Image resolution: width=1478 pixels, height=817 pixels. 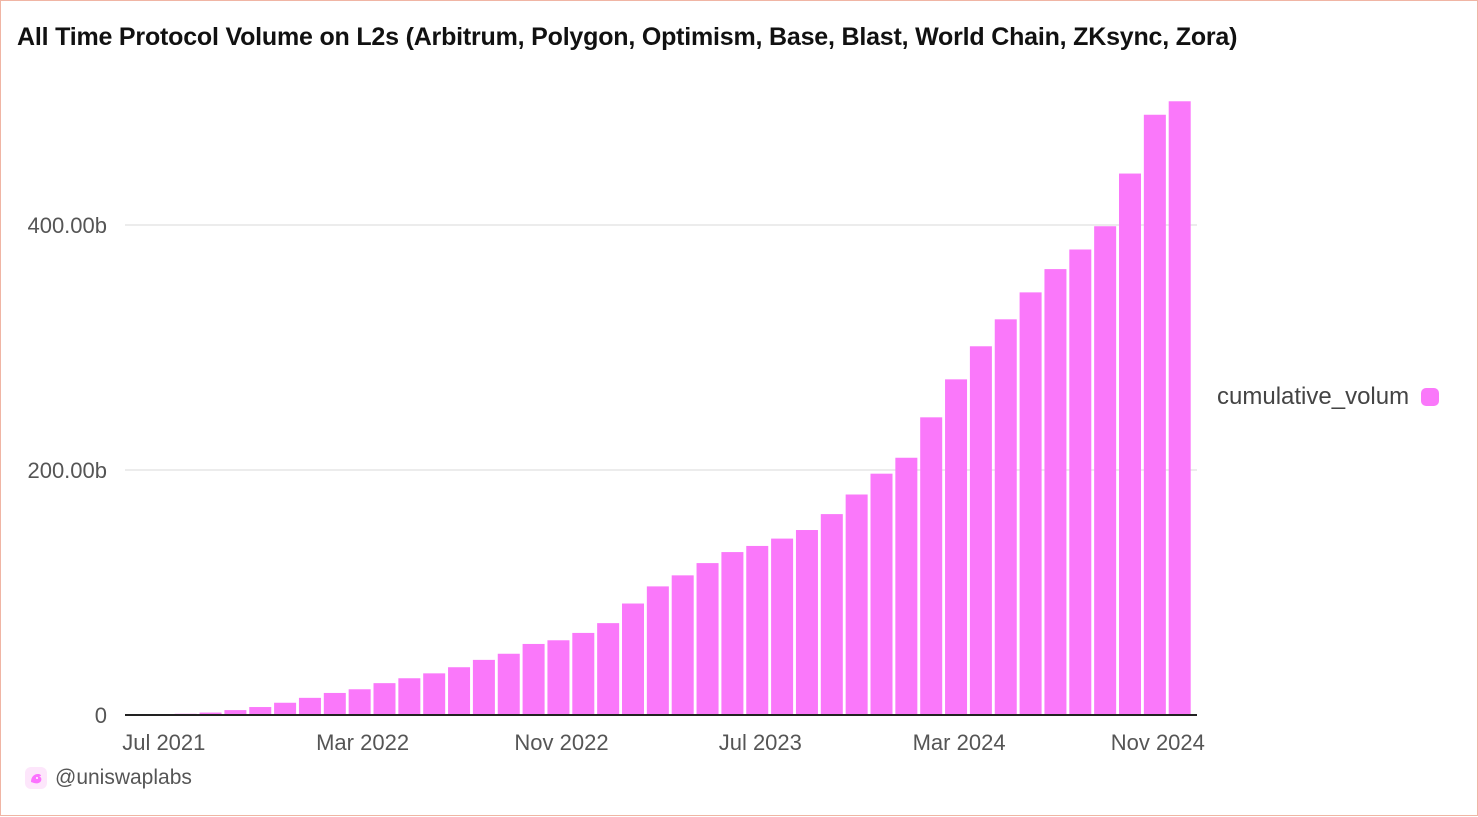 What do you see at coordinates (67, 225) in the screenshot?
I see `y-tick-label: 400.00b` at bounding box center [67, 225].